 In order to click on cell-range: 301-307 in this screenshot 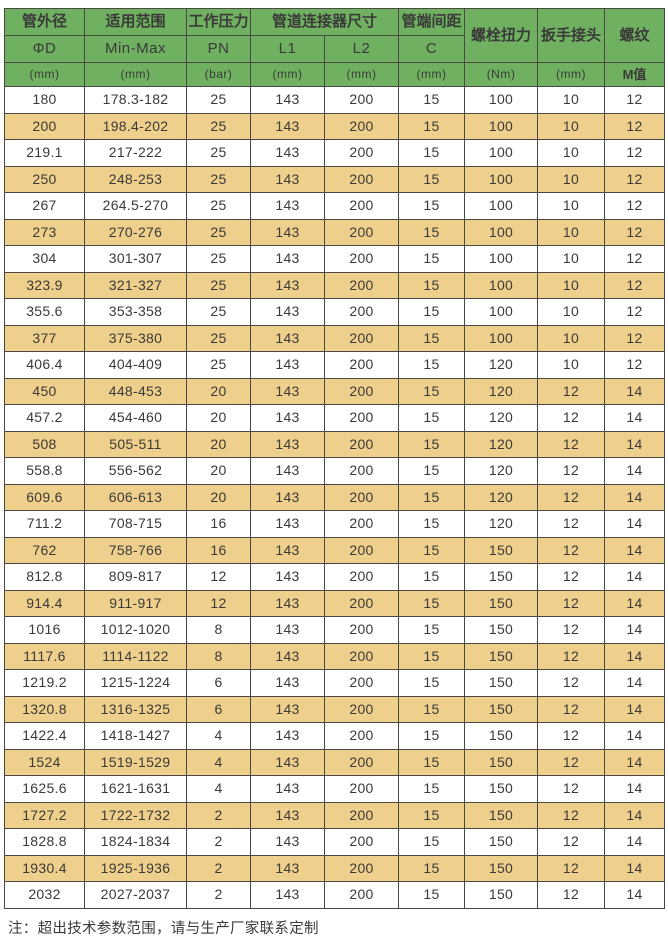, I will do `click(135, 259)`.